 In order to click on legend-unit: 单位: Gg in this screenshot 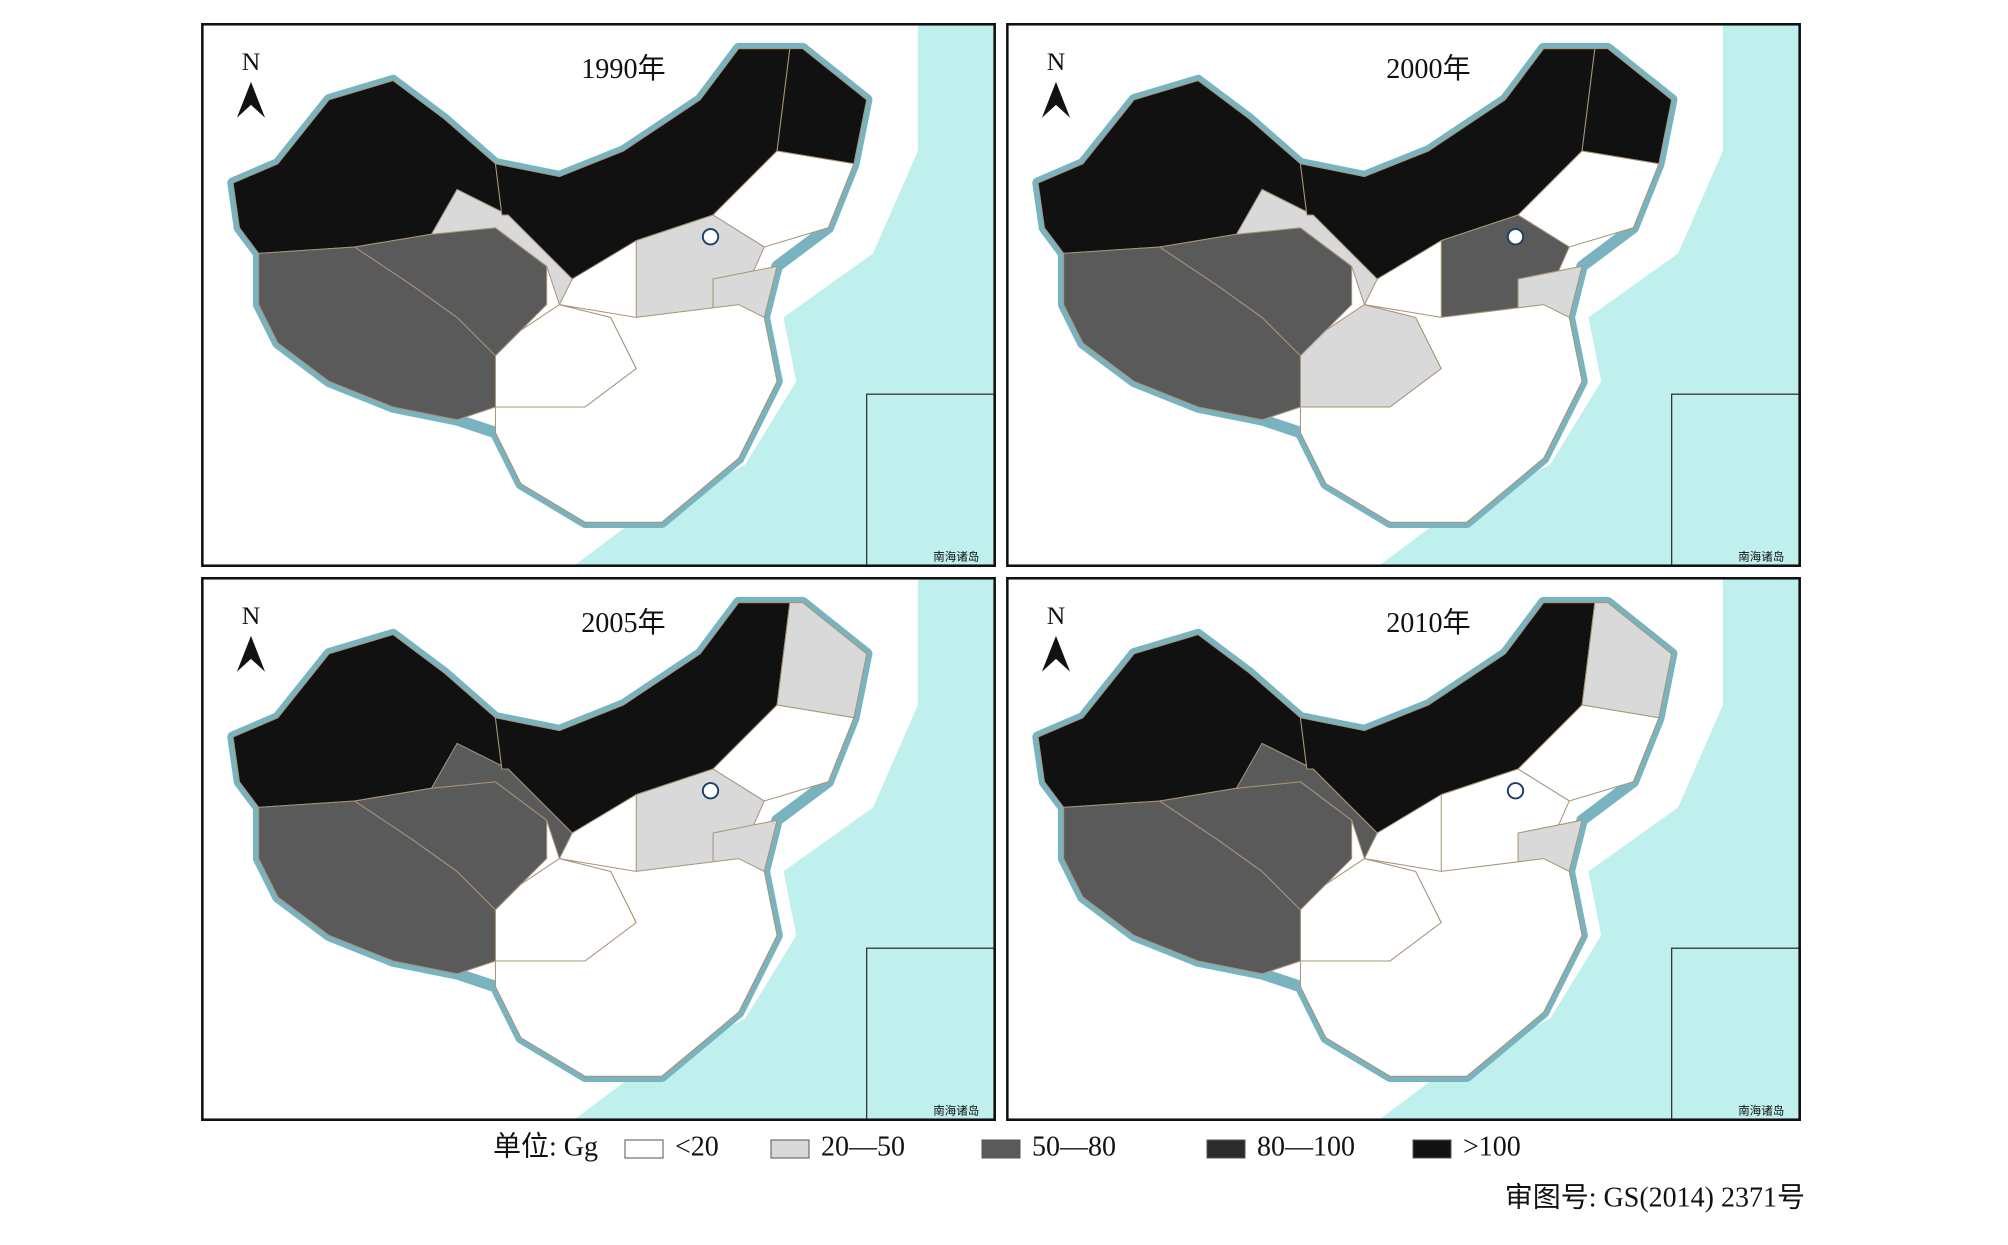, I will do `click(545, 1146)`.